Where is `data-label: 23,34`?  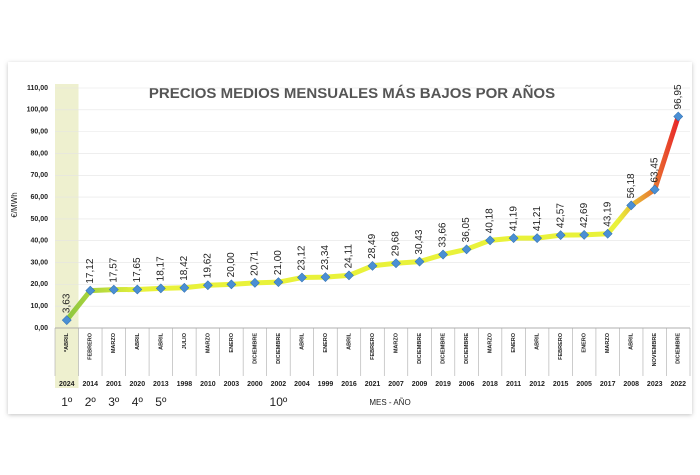
data-label: 23,34 is located at coordinates (325, 257).